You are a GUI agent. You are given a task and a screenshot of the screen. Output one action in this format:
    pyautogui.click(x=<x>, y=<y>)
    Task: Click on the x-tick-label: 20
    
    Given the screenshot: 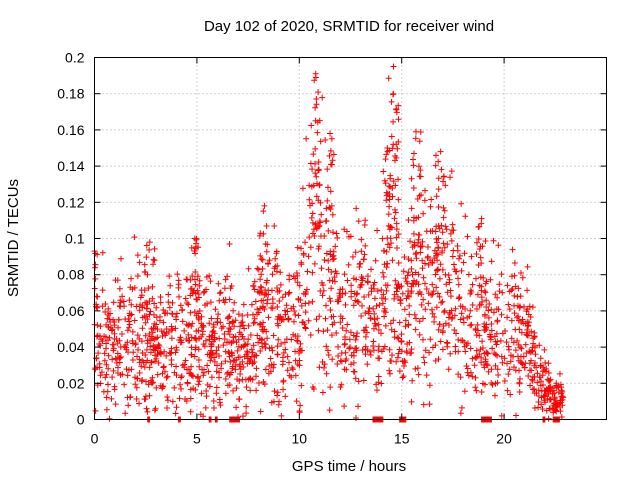 What is the action you would take?
    pyautogui.click(x=504, y=439)
    